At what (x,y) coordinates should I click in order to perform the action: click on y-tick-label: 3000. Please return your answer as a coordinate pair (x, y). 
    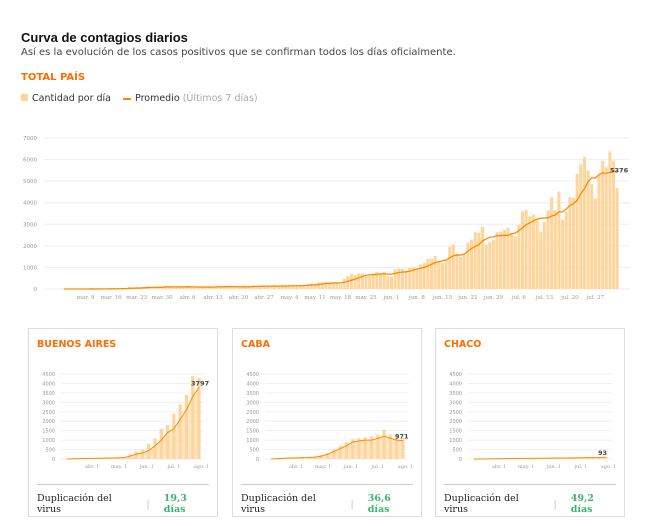
    Looking at the image, I should click on (455, 403).